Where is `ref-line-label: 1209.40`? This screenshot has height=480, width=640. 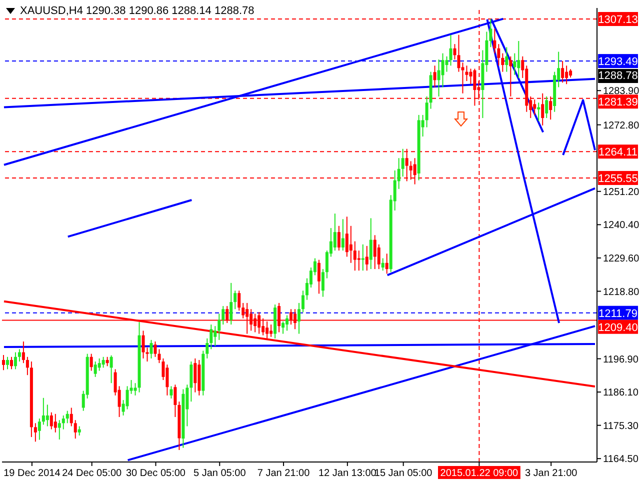
ref-line-label: 1209.40 is located at coordinates (618, 328).